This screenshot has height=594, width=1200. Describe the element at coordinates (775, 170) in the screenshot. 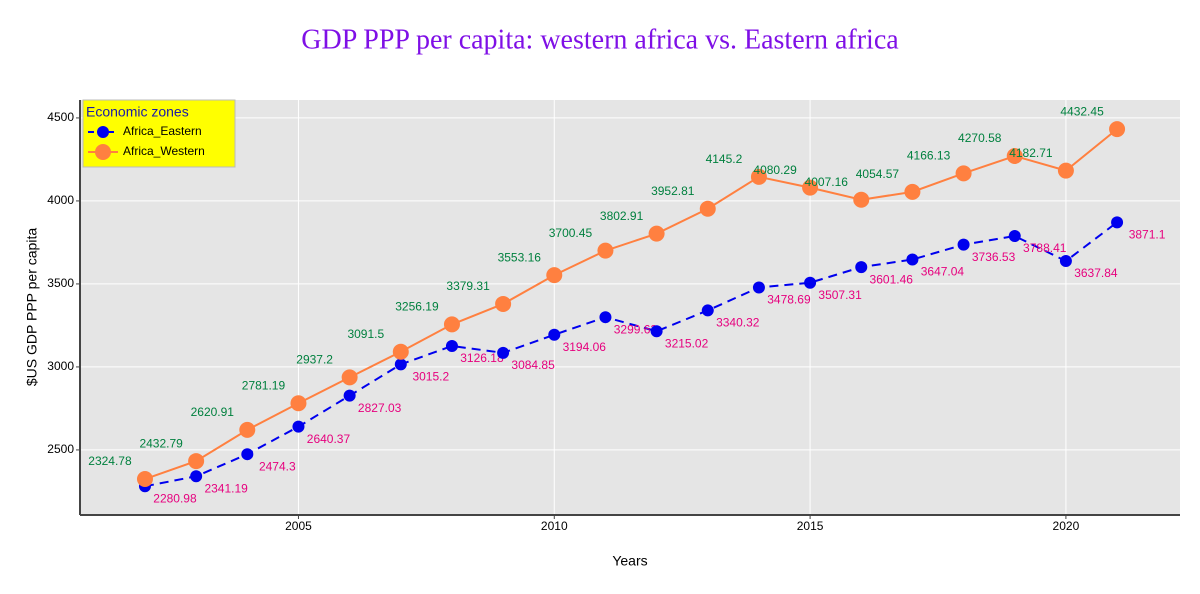

I see `data-label: 4080.29` at that location.